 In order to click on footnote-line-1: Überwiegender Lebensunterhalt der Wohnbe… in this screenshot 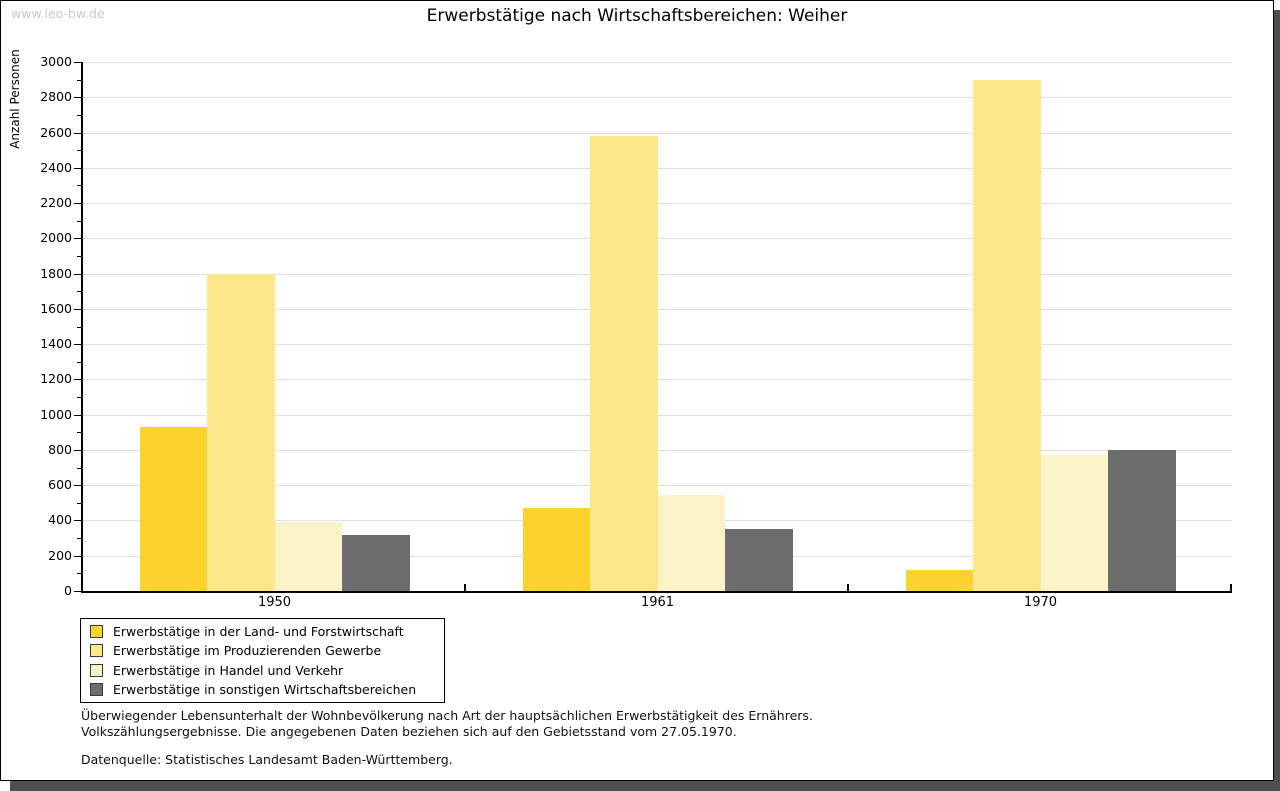, I will do `click(447, 715)`.